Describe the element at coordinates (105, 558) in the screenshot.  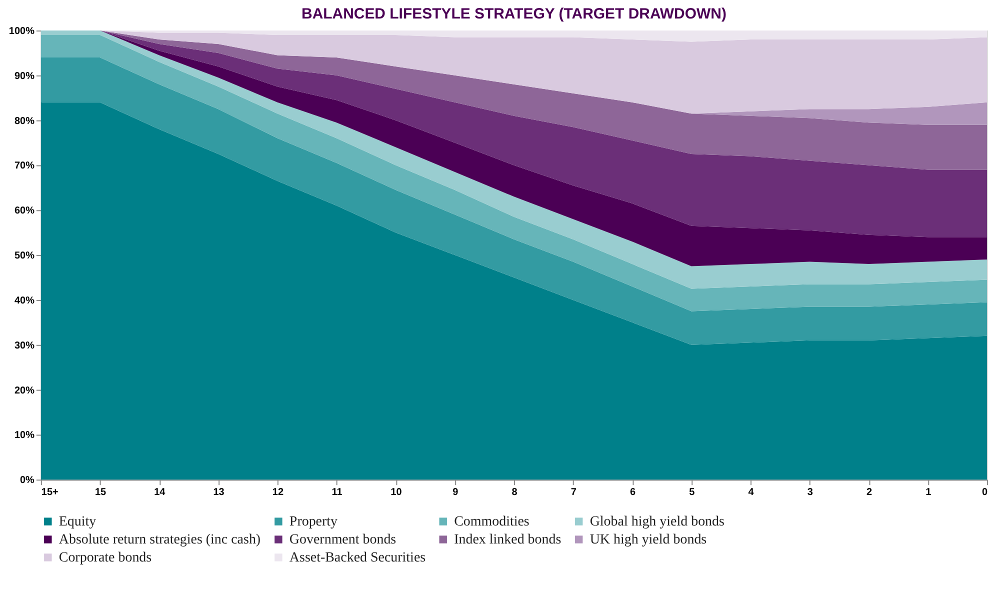
I see `legend-label: Corporate bonds` at that location.